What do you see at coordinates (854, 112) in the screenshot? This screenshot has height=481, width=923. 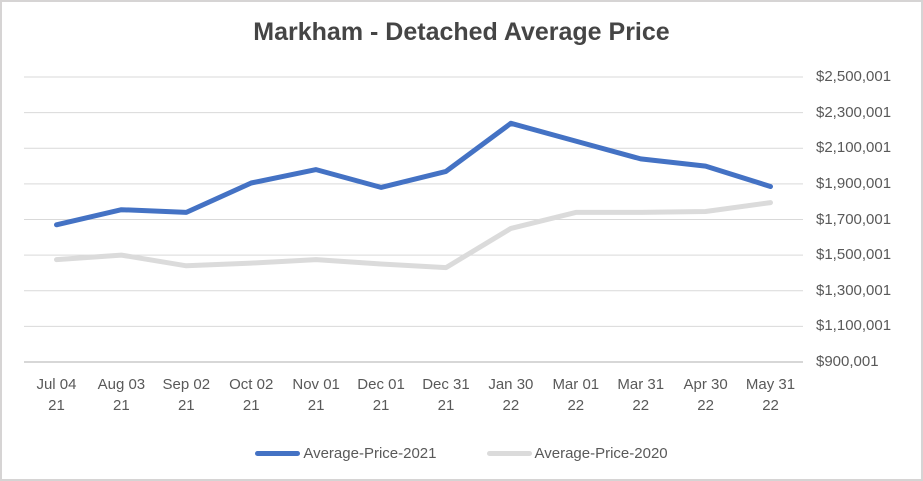 I see `y-tick-label: $2,300,001` at bounding box center [854, 112].